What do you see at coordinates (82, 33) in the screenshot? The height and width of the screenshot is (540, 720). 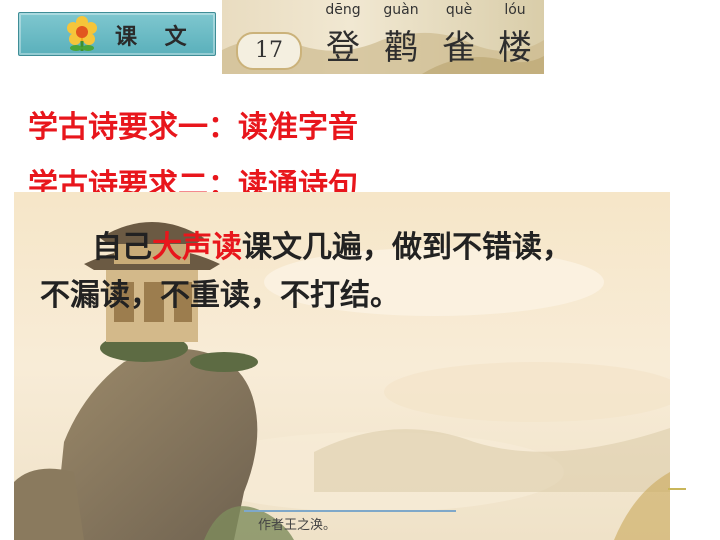 I see `flower-icon` at bounding box center [82, 33].